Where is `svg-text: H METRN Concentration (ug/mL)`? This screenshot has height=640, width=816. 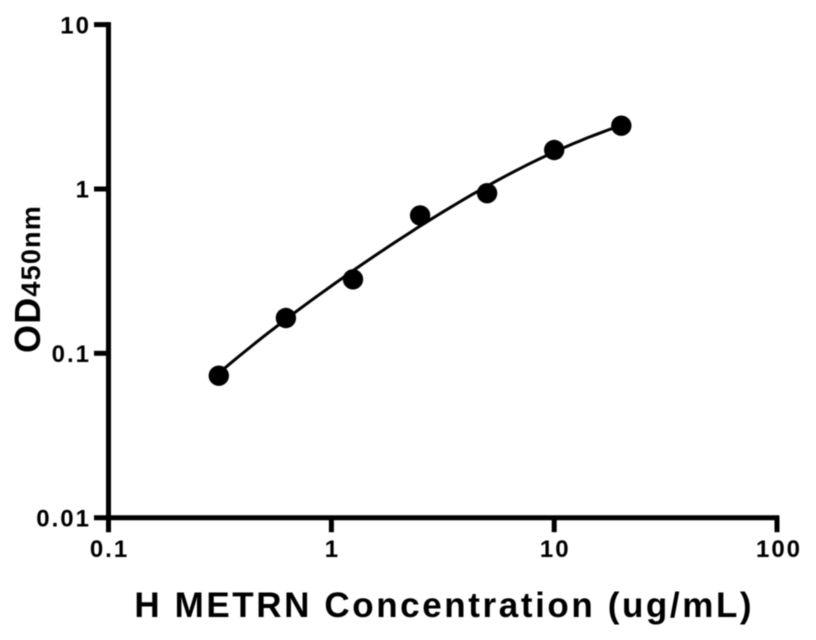 svg-text: H METRN Concentration (ug/mL) is located at coordinates (444, 605).